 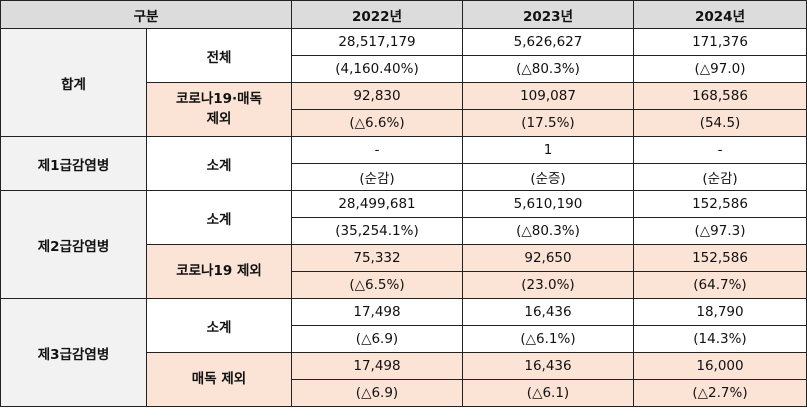 I want to click on header-year-2023: 2023년, so click(x=548, y=14).